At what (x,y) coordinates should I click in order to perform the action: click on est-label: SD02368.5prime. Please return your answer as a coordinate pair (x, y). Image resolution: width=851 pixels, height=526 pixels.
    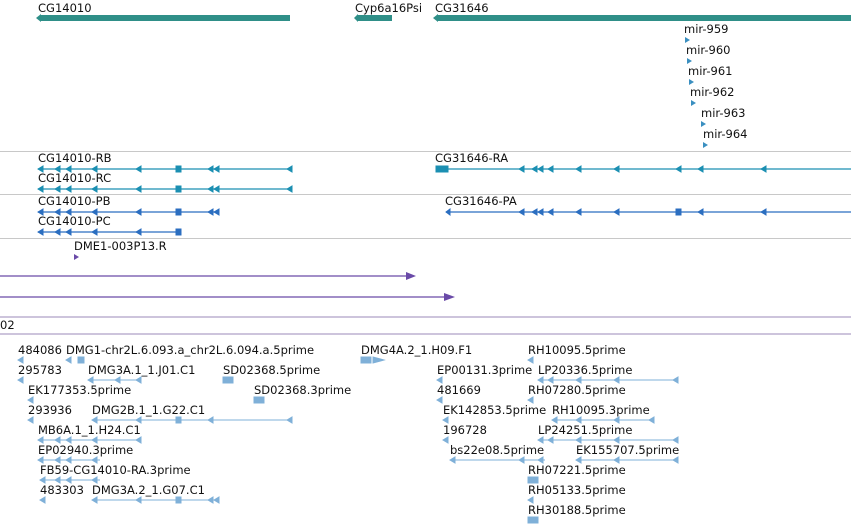
    Looking at the image, I should click on (272, 370).